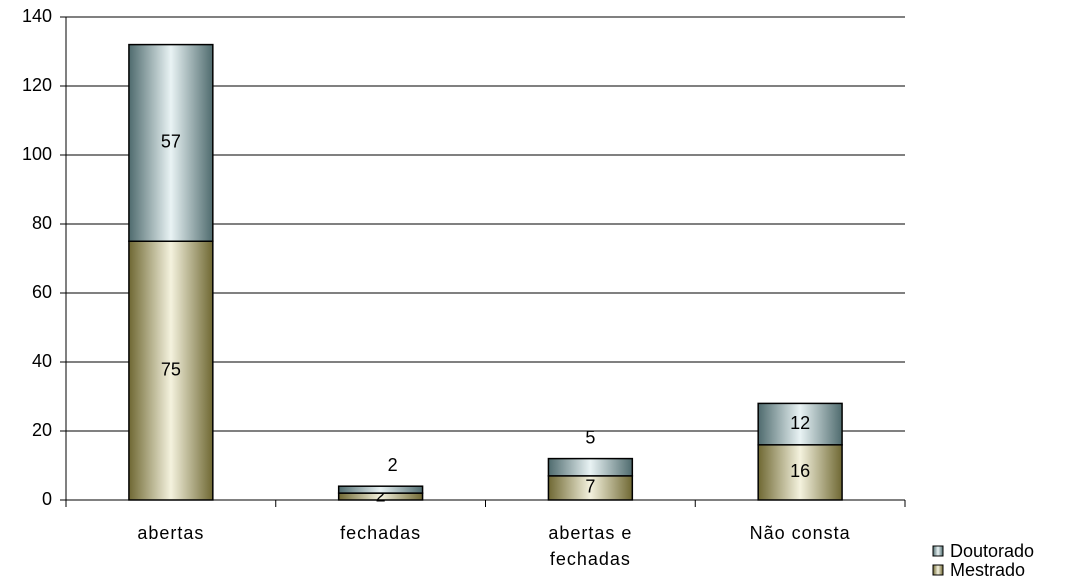  What do you see at coordinates (992, 551) in the screenshot?
I see `legend-label: Doutorado` at bounding box center [992, 551].